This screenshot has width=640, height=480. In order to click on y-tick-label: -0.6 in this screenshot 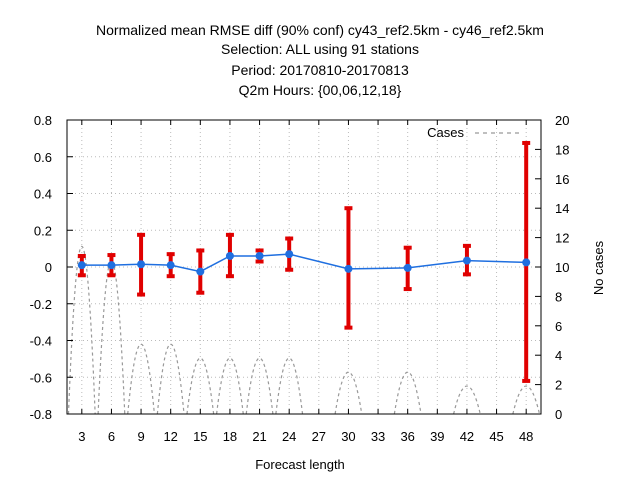, I will do `click(41, 377)`.